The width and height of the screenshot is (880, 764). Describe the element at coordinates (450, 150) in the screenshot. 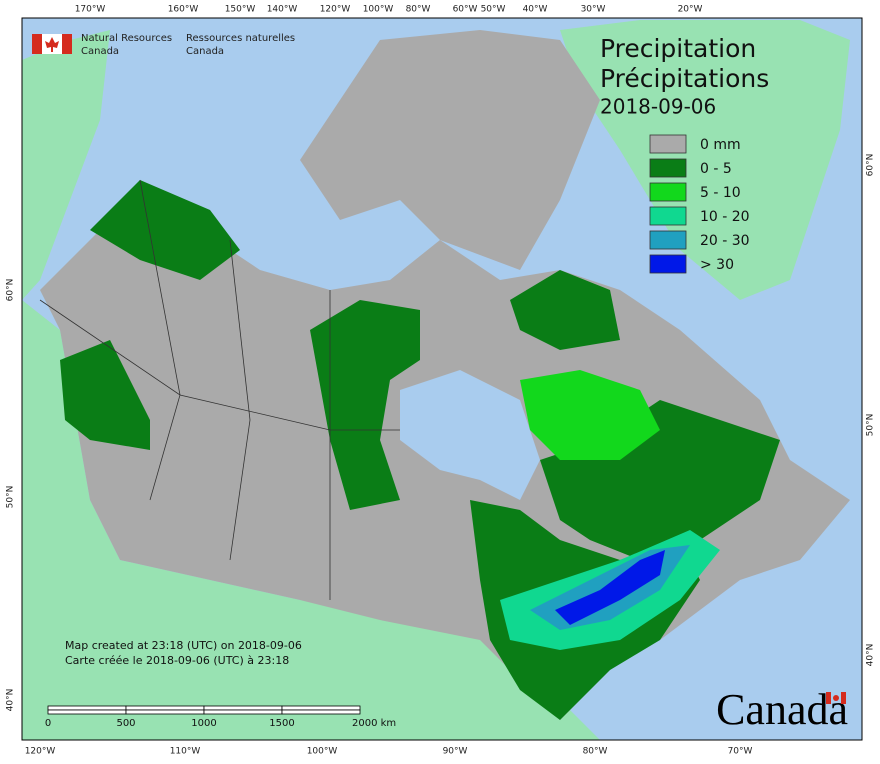

I see `arctic-islands` at that location.